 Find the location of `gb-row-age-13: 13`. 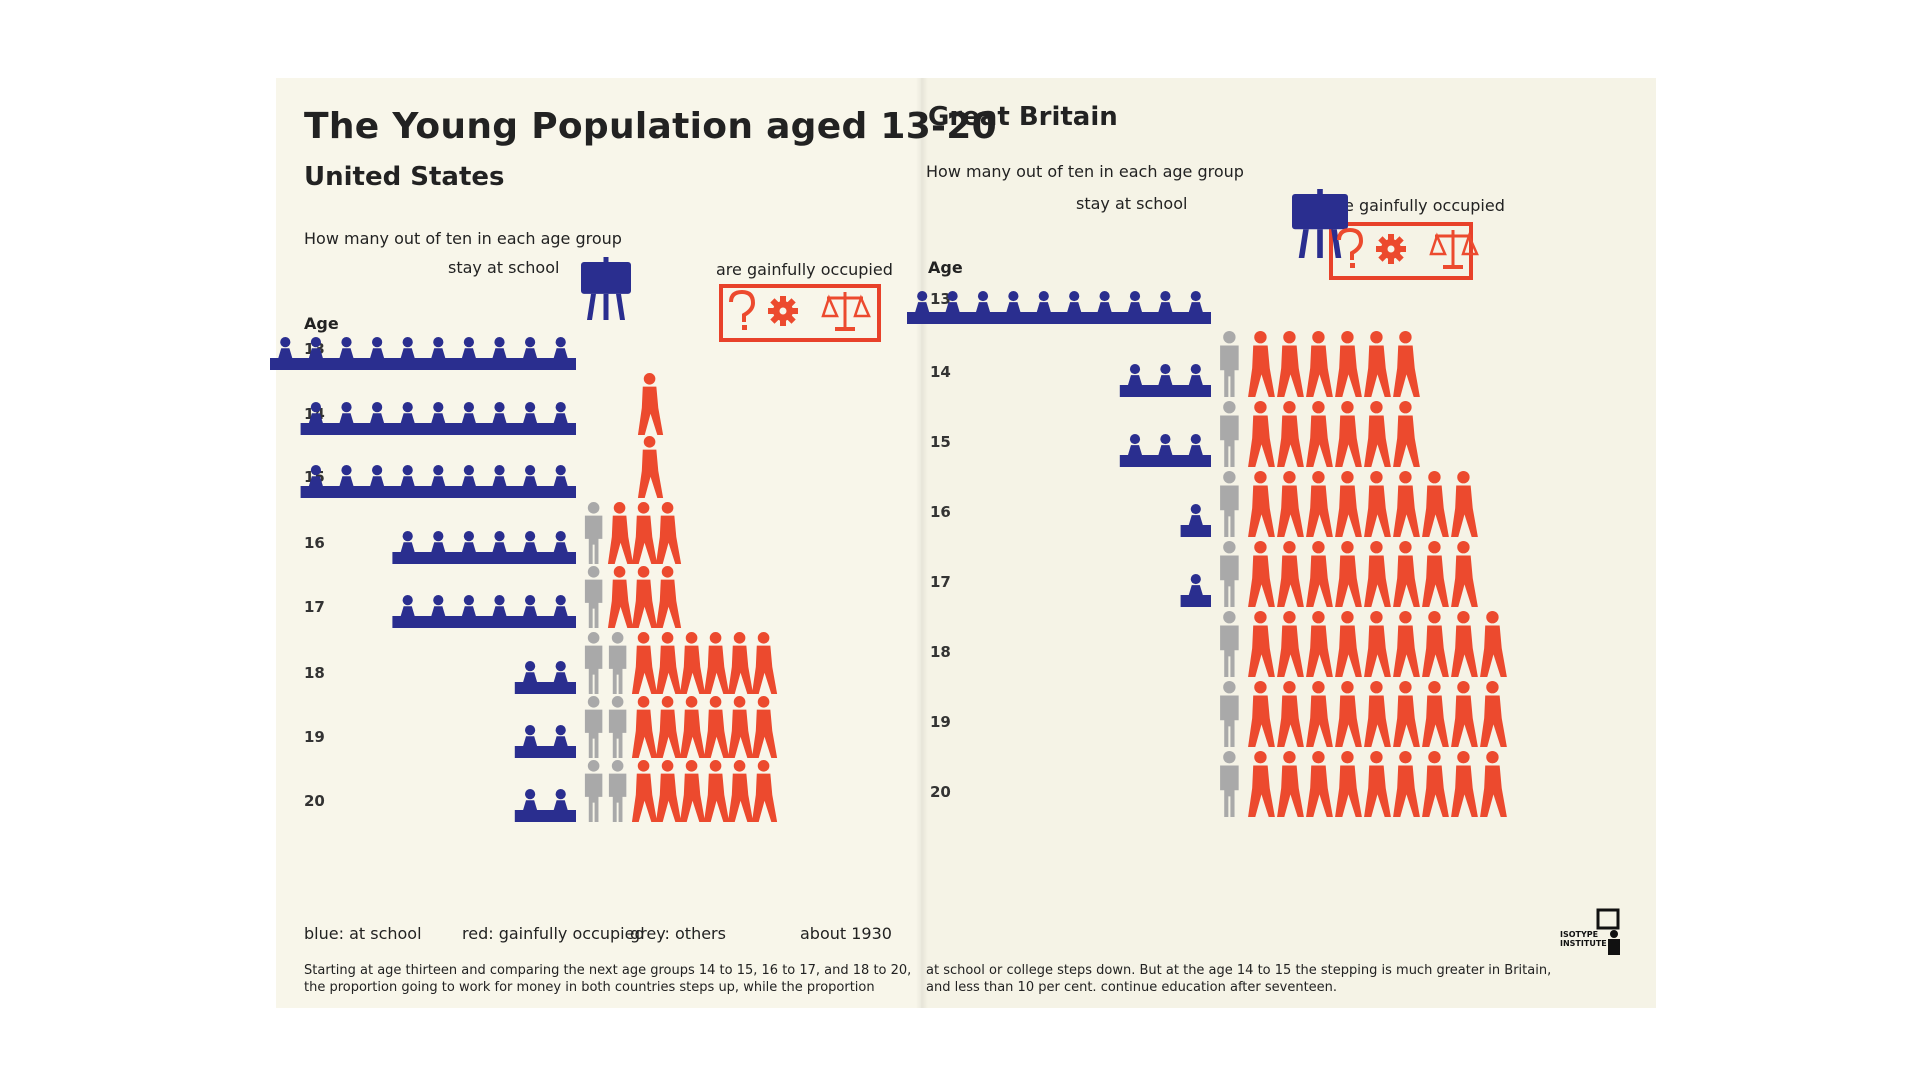

gb-row-age-13: 13 is located at coordinates (1059, 307).